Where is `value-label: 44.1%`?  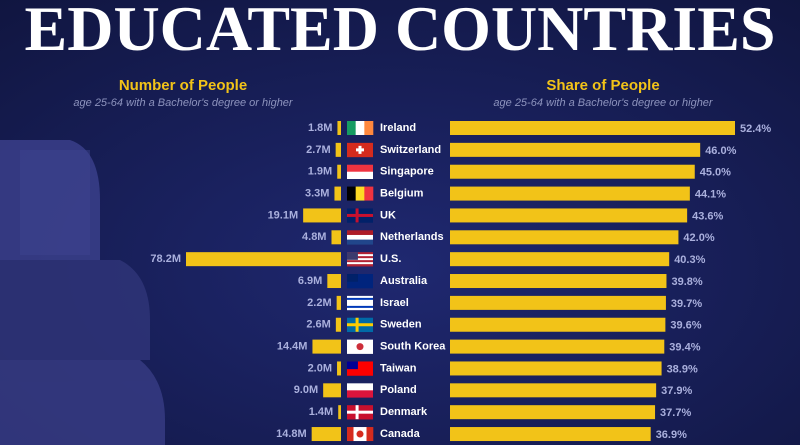
value-label: 44.1% is located at coordinates (710, 194).